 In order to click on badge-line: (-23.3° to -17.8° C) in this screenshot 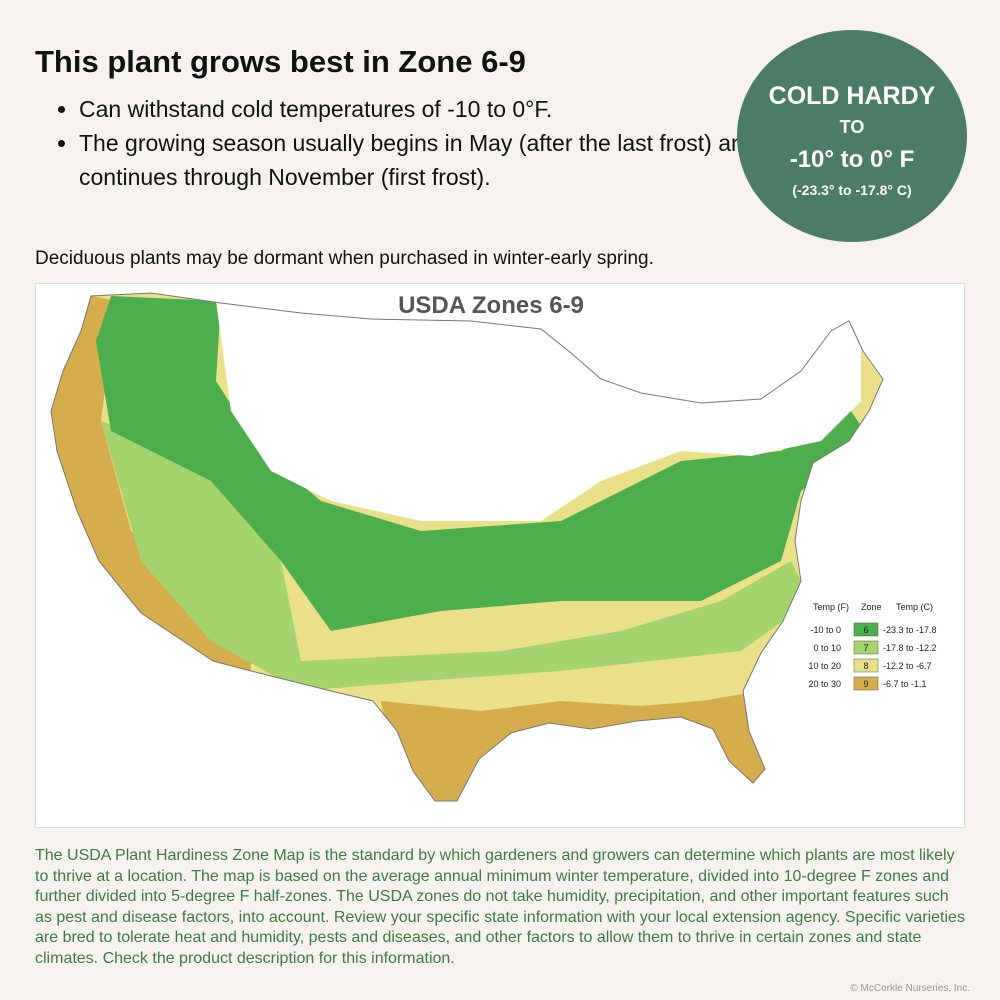, I will do `click(852, 190)`.